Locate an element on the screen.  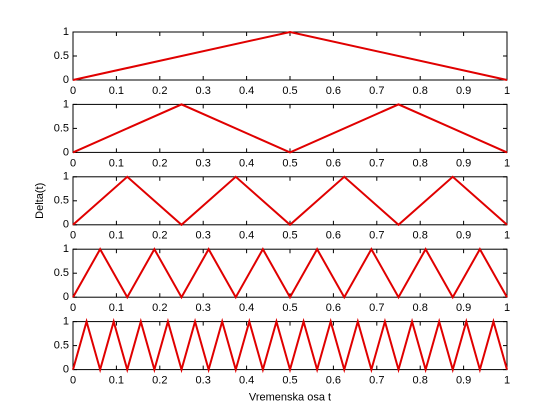
y-axis-label: Delta(t) is located at coordinates (40, 201).